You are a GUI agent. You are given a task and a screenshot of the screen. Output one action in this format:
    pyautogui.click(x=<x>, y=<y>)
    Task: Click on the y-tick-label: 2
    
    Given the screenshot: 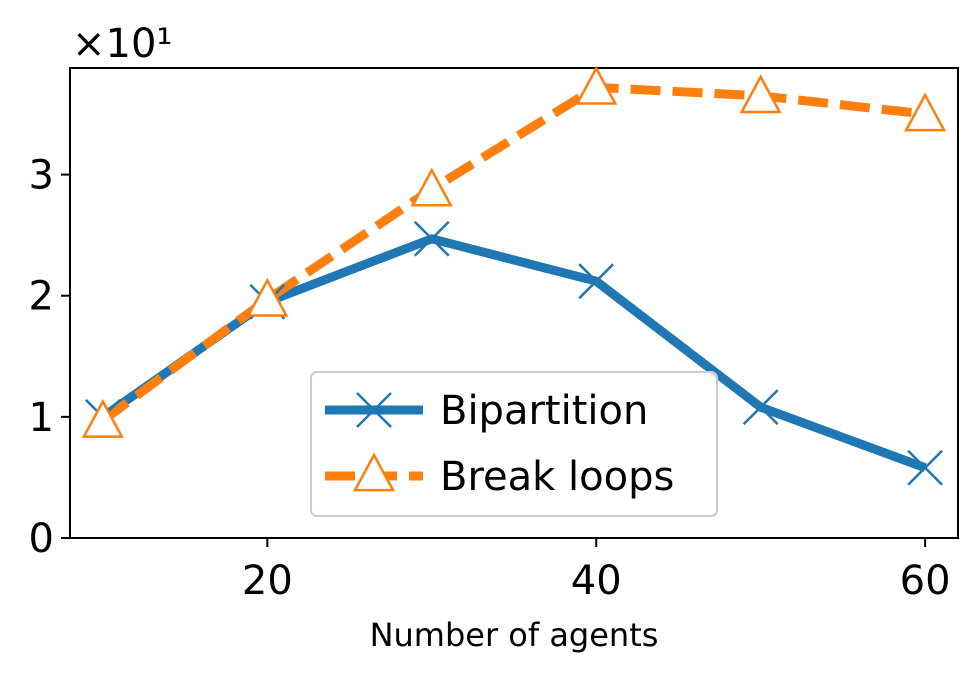 What is the action you would take?
    pyautogui.click(x=41, y=297)
    